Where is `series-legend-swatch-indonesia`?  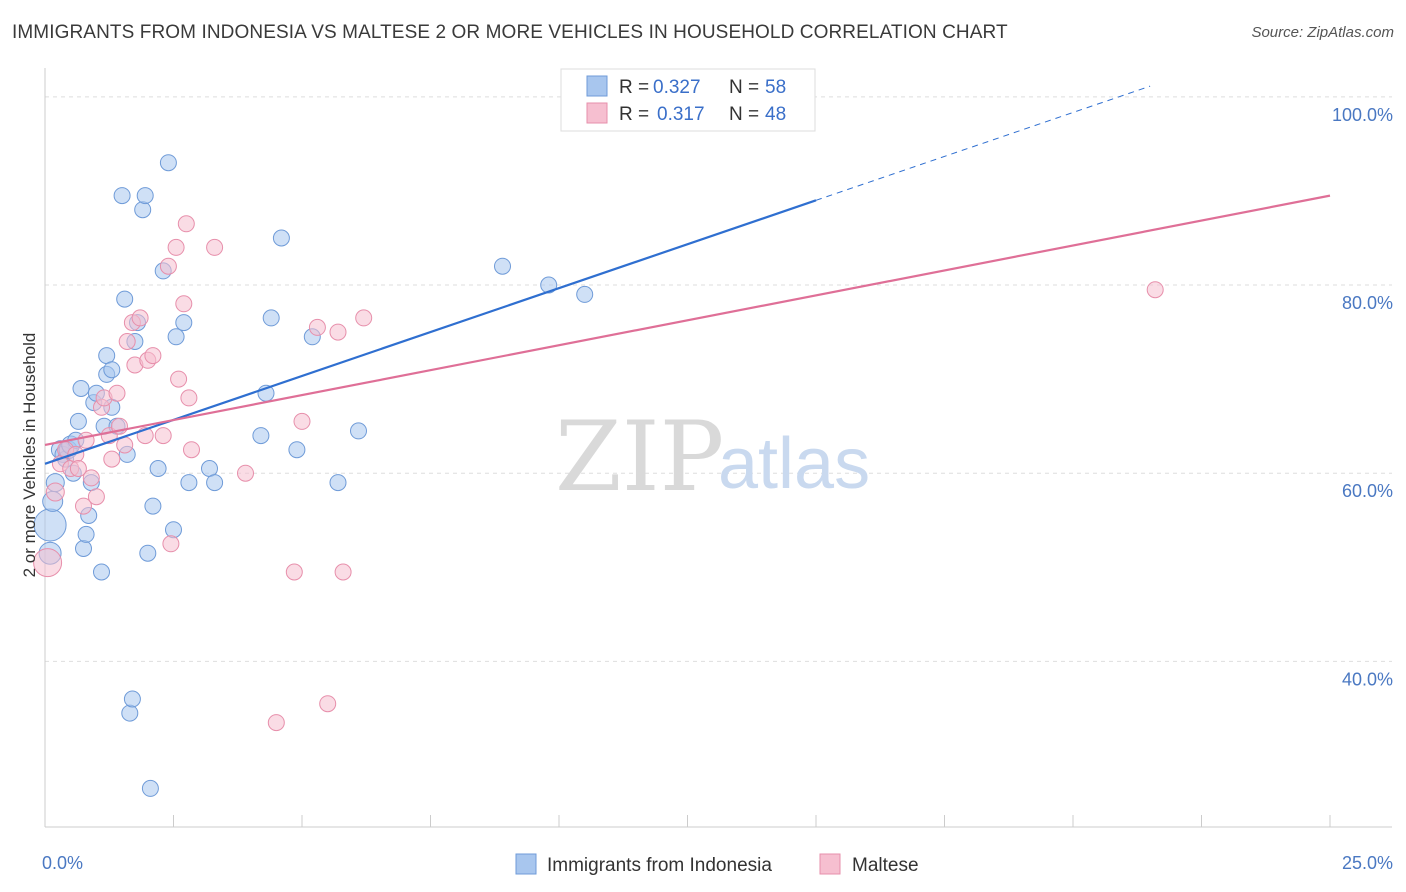 series-legend-swatch-indonesia is located at coordinates (526, 864).